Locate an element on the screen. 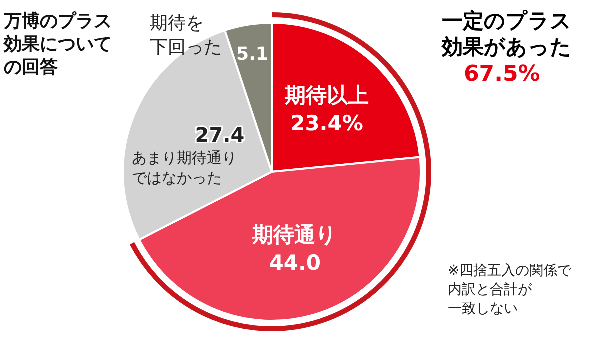 This screenshot has width=600, height=339. slice-label: 期待を下回った is located at coordinates (186, 36).